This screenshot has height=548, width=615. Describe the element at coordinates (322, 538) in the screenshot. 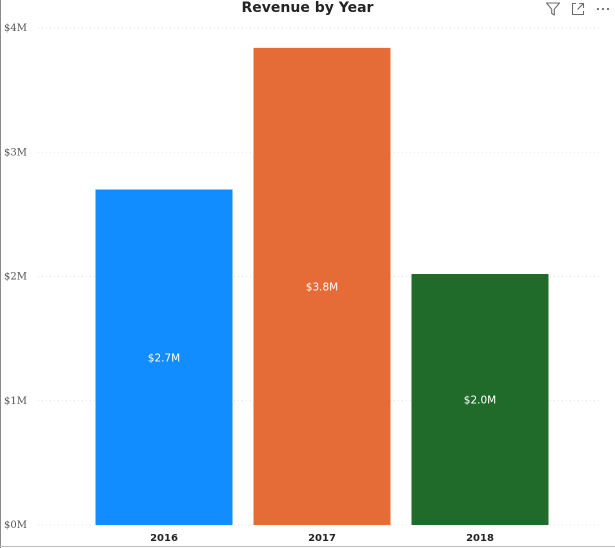

I see `x-tick-label: 2017` at that location.